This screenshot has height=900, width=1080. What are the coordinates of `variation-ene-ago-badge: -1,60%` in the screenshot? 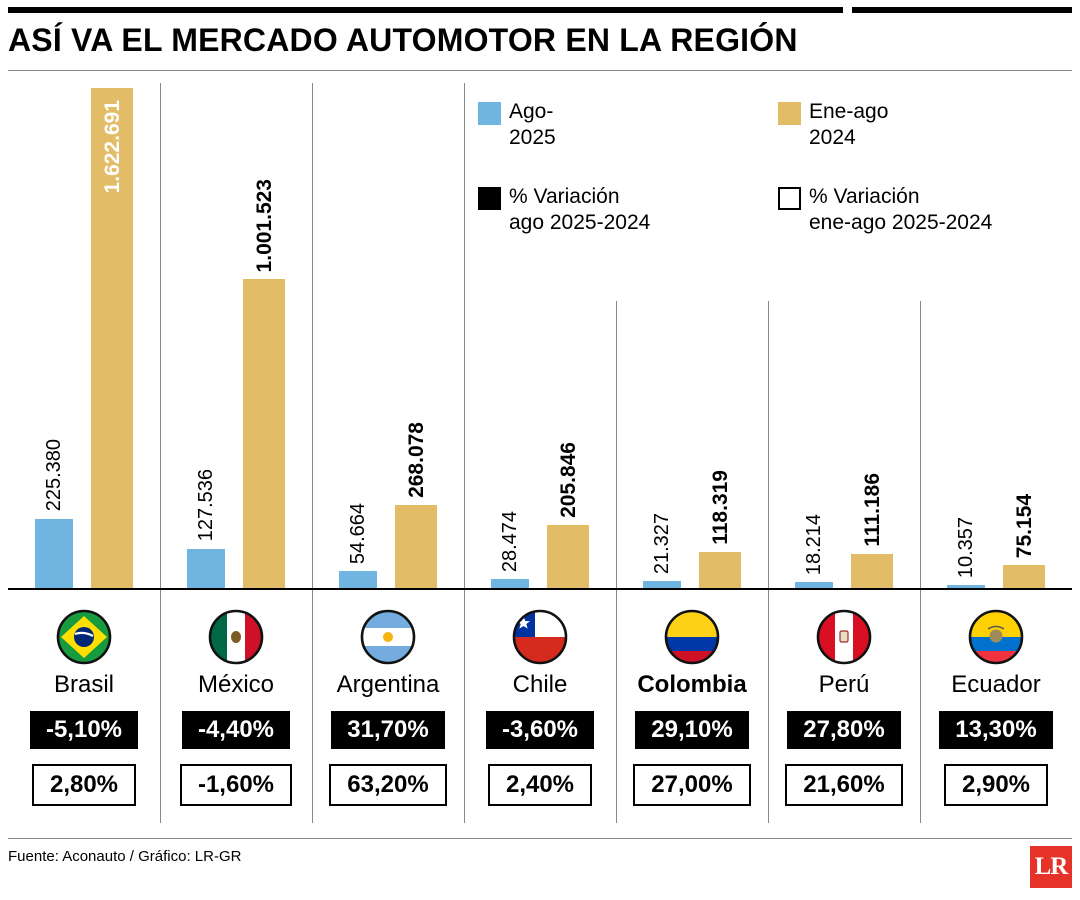 It's located at (236, 784).